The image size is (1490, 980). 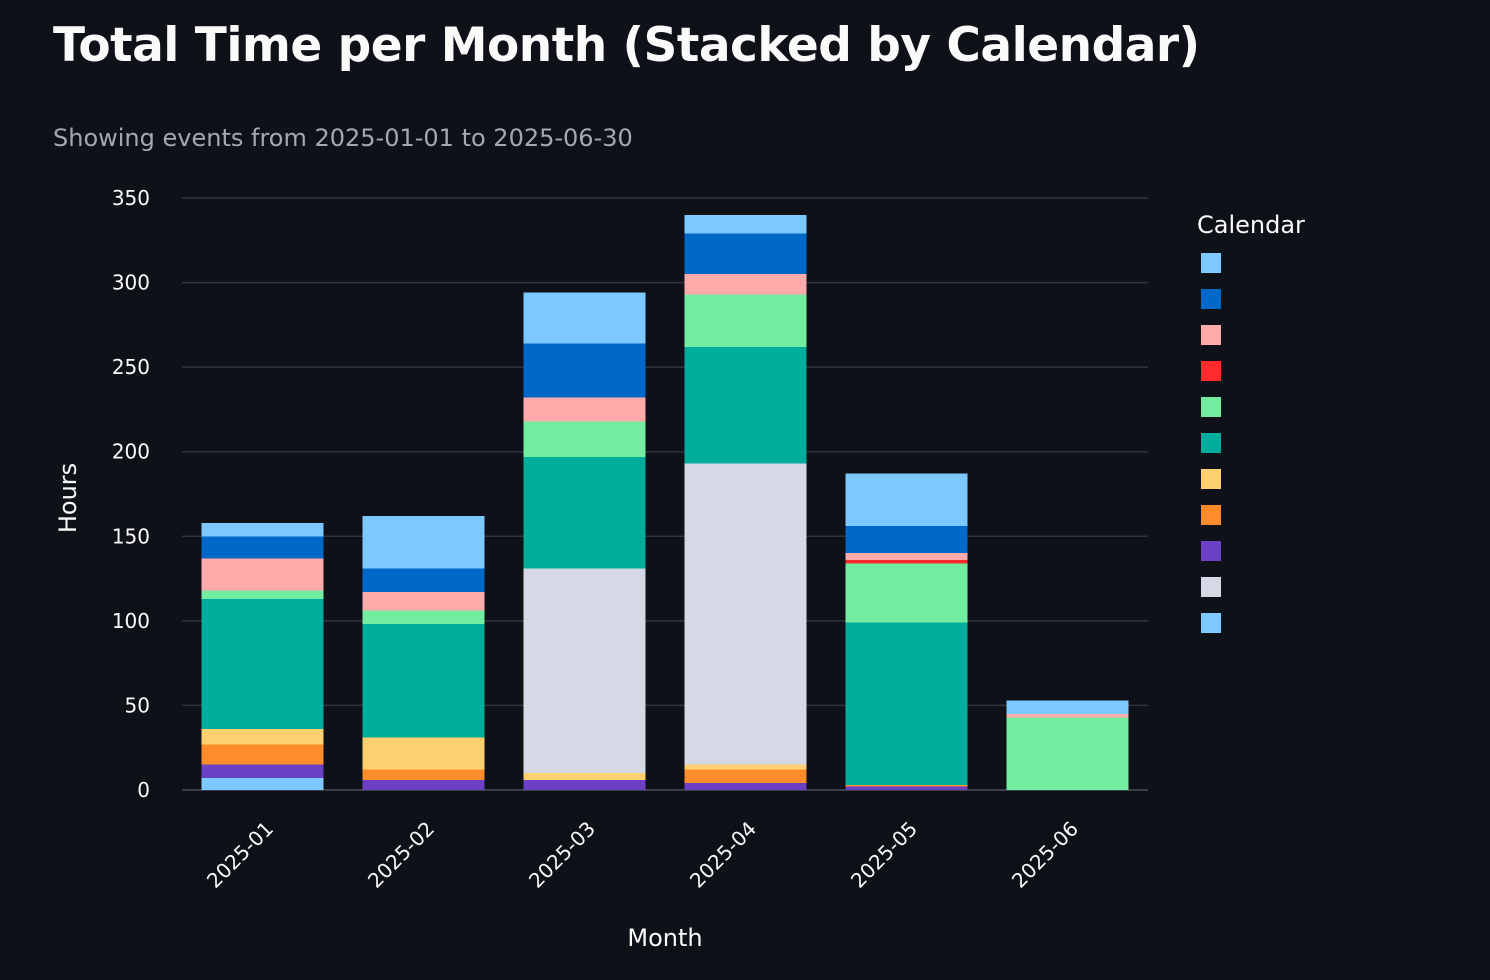 What do you see at coordinates (723, 855) in the screenshot?
I see `x-tick-label: 2025-04` at bounding box center [723, 855].